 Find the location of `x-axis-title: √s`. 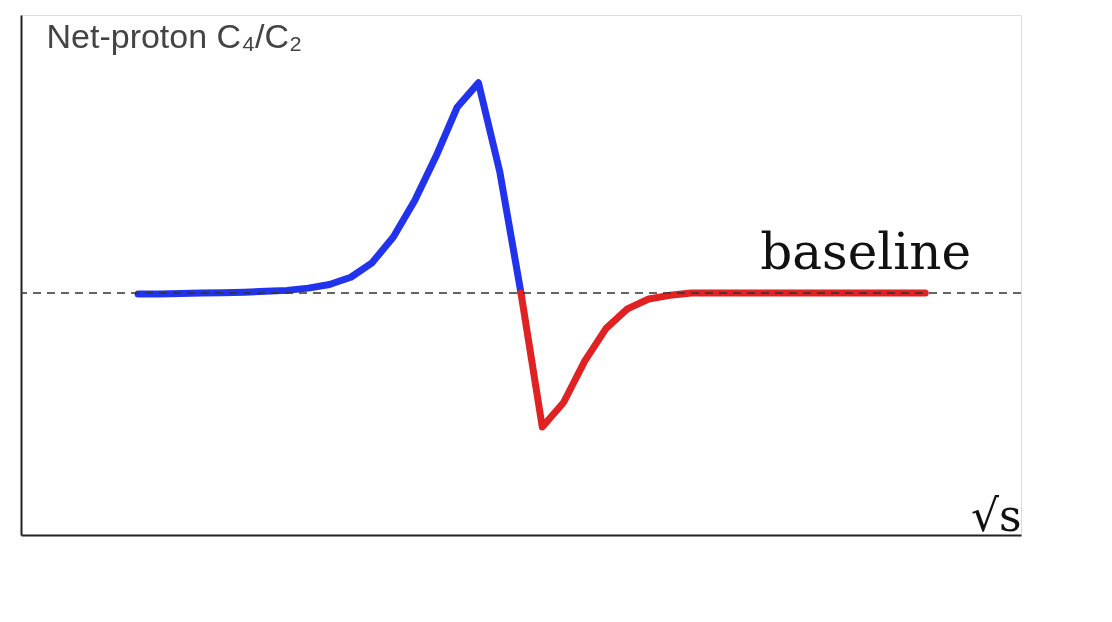

x-axis-title: √s is located at coordinates (996, 515).